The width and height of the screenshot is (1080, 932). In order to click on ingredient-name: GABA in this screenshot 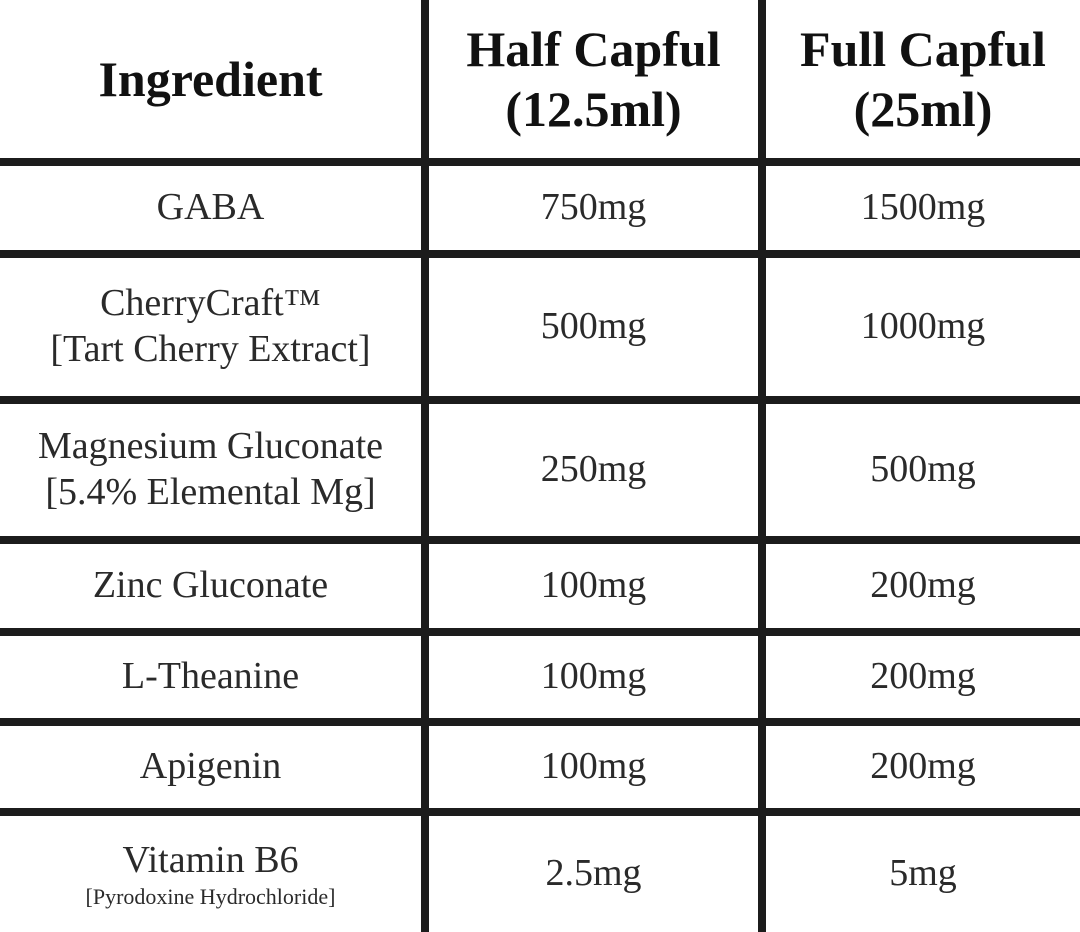, I will do `click(210, 207)`.